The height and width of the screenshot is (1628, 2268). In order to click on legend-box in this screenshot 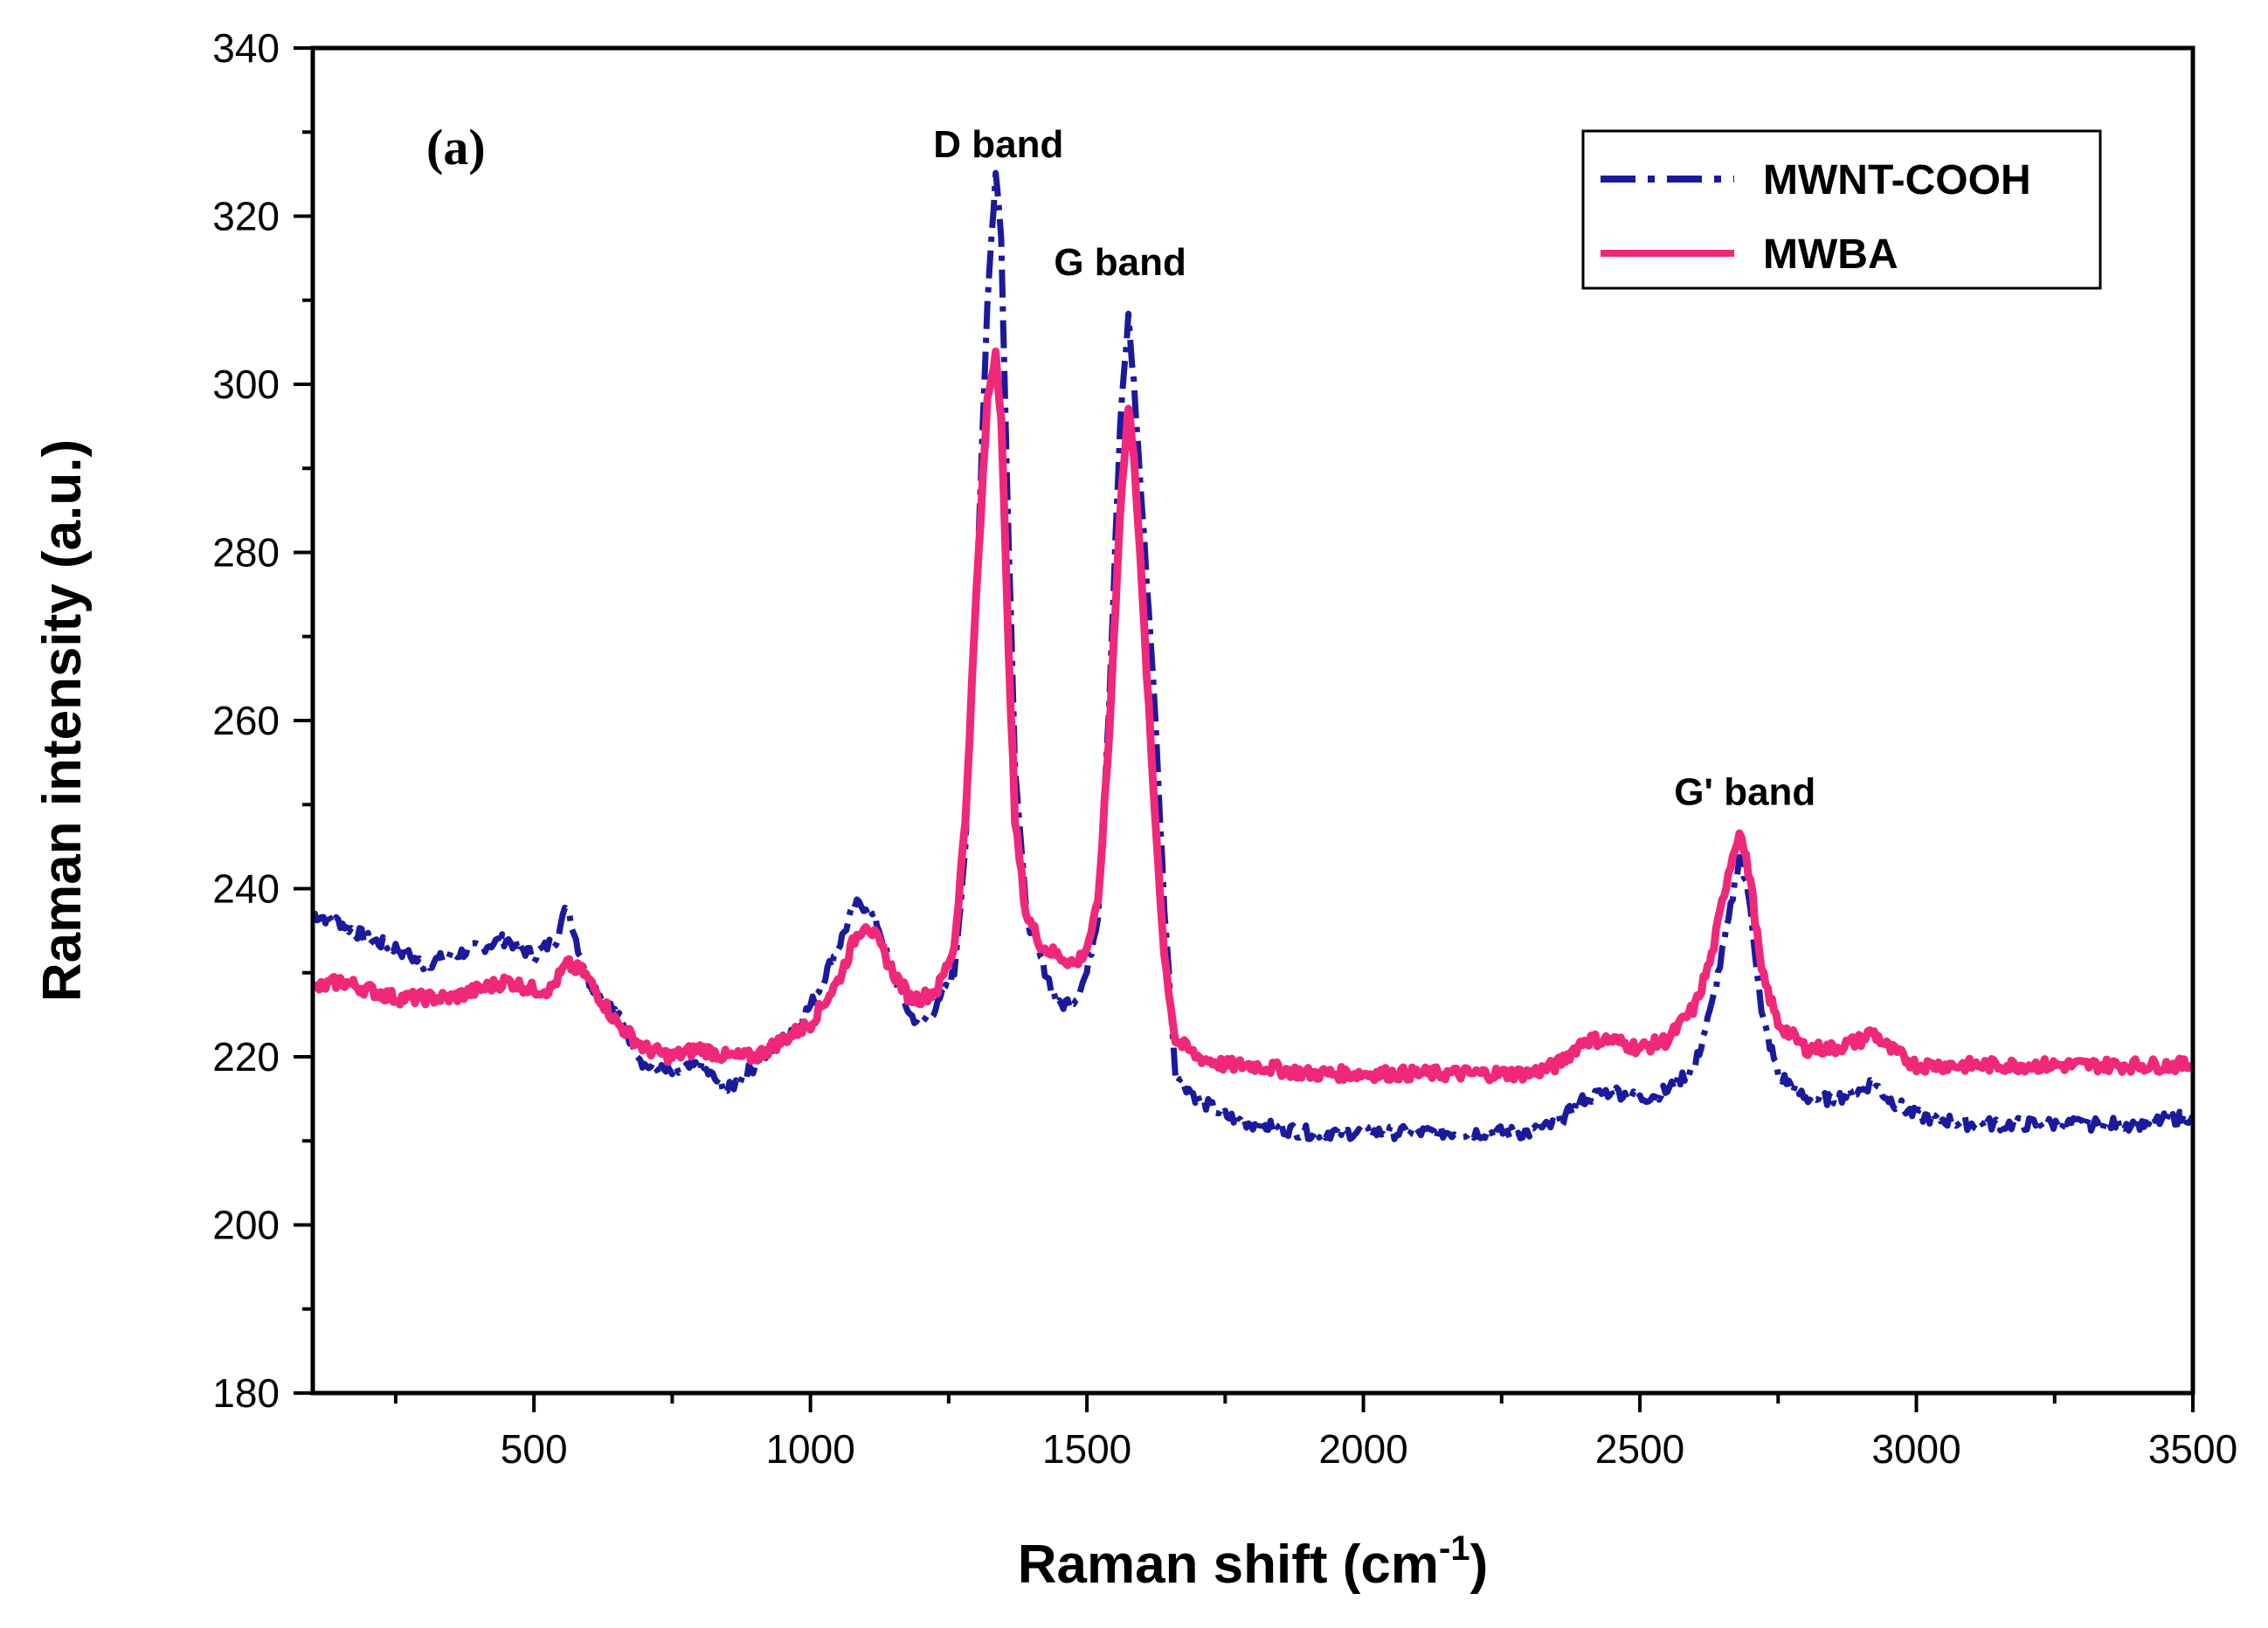, I will do `click(1842, 209)`.